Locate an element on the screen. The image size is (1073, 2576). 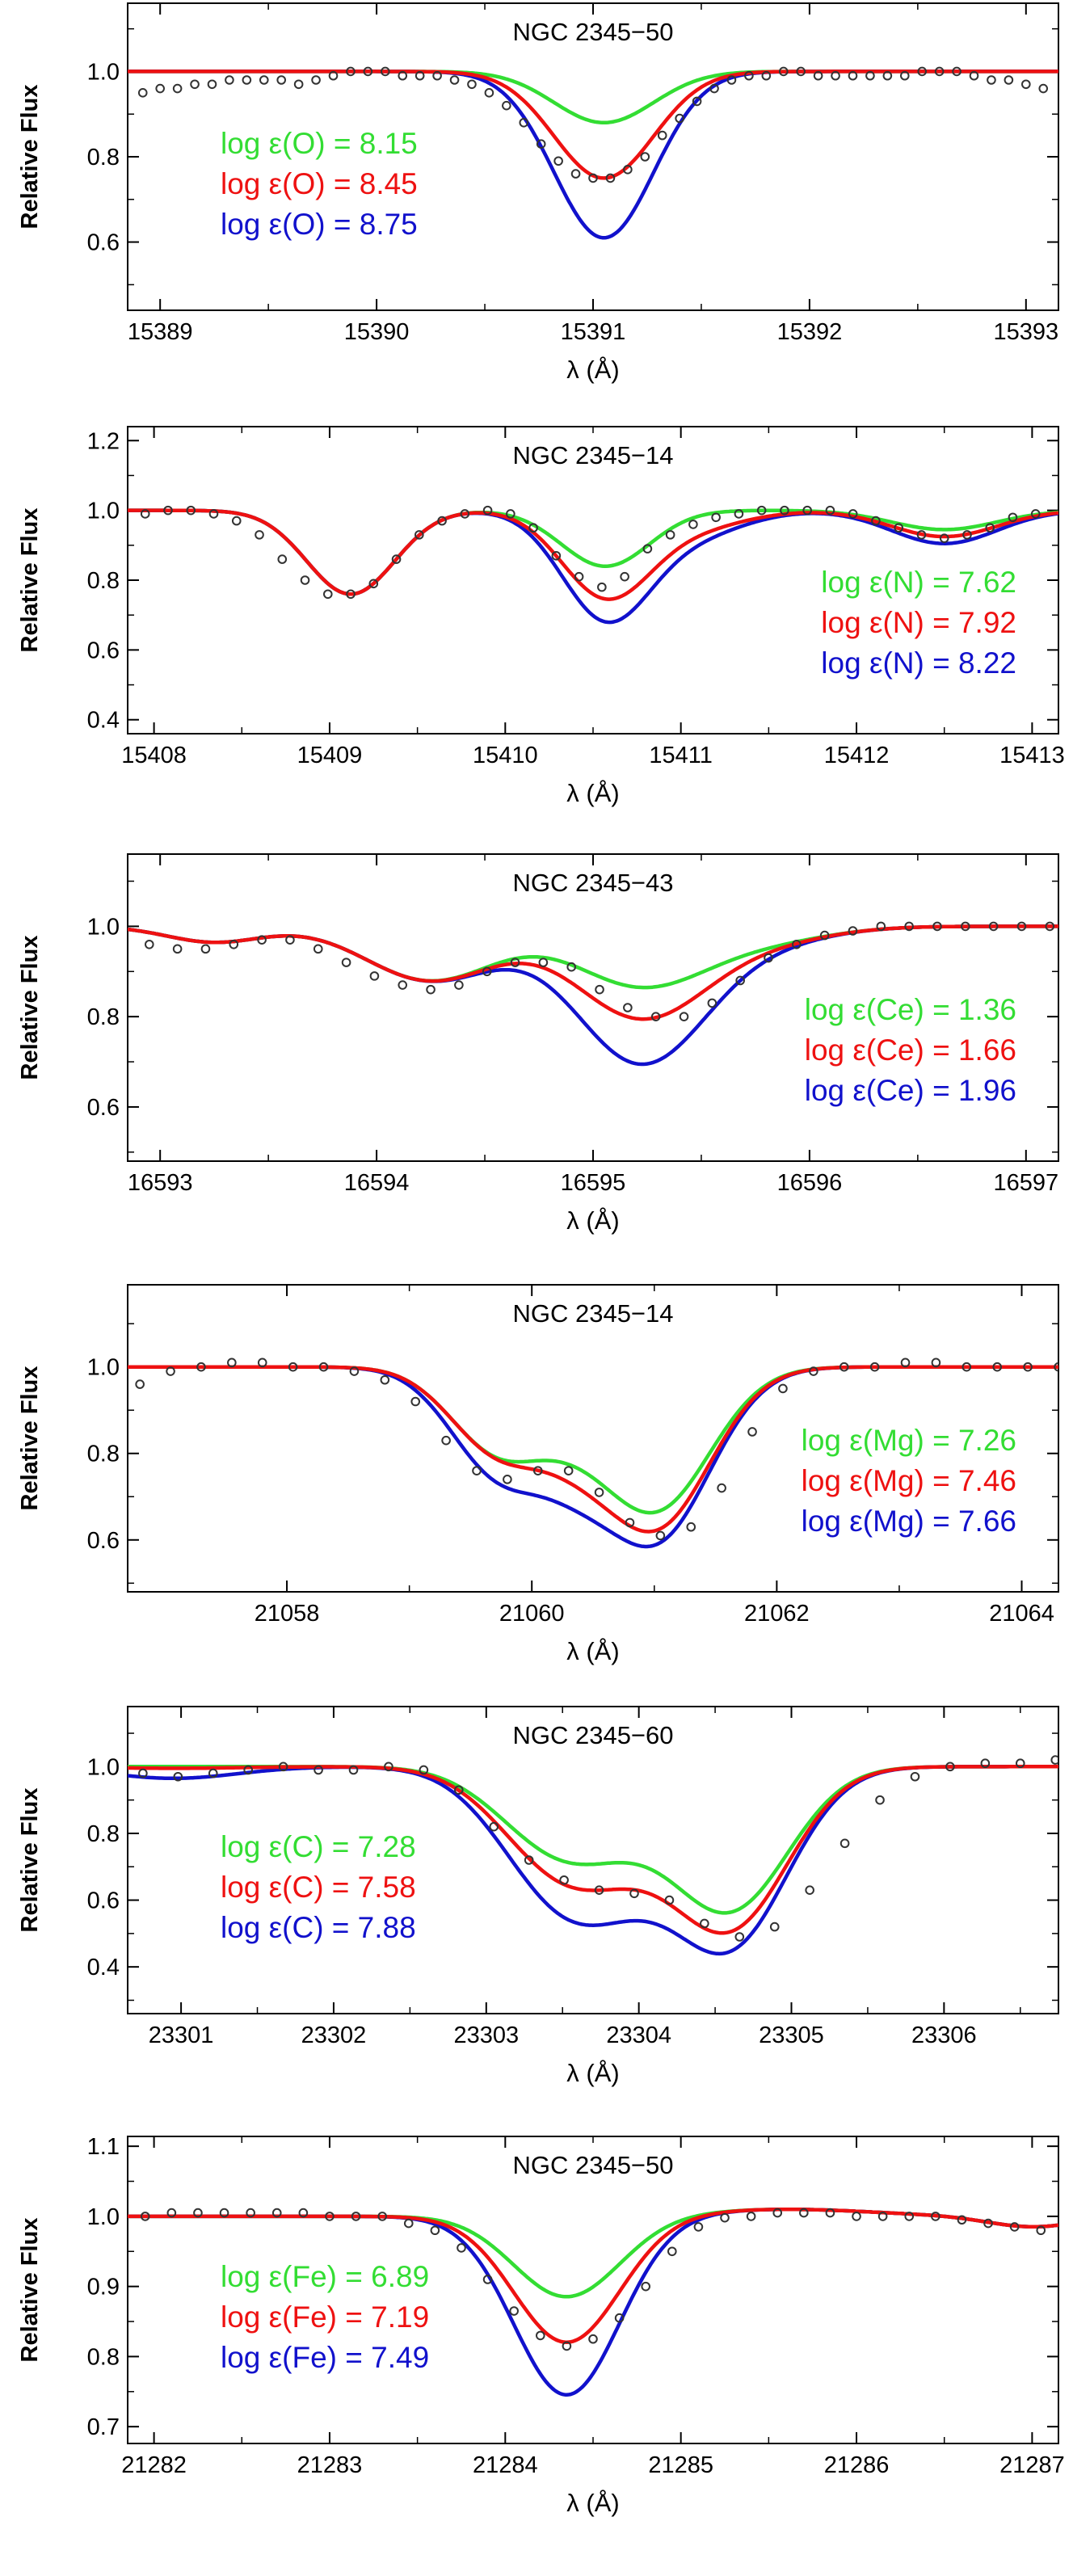
x-axis-label: λ (Å) is located at coordinates (593, 370).